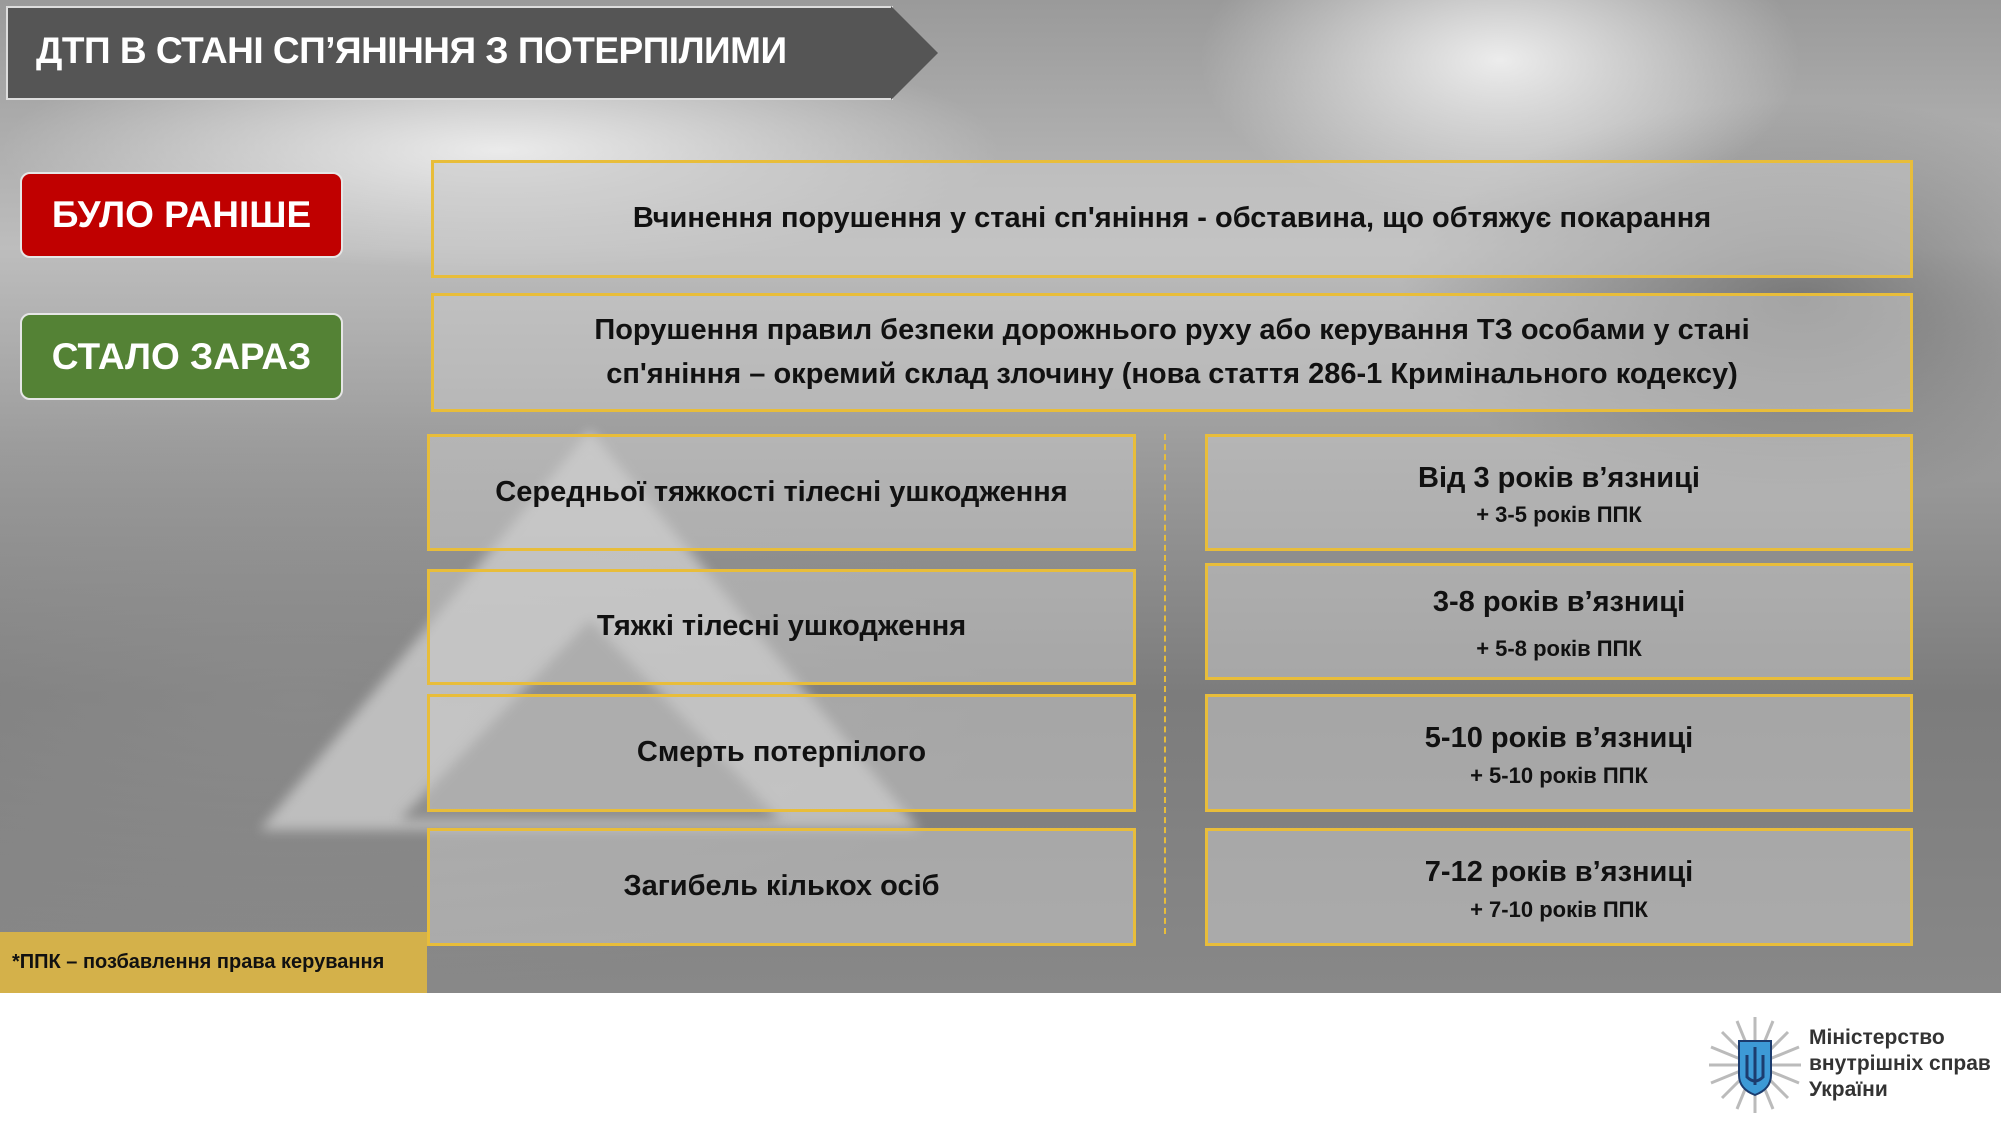 The width and height of the screenshot is (2001, 1125). Describe the element at coordinates (1165, 684) in the screenshot. I see `divider-dashed` at that location.